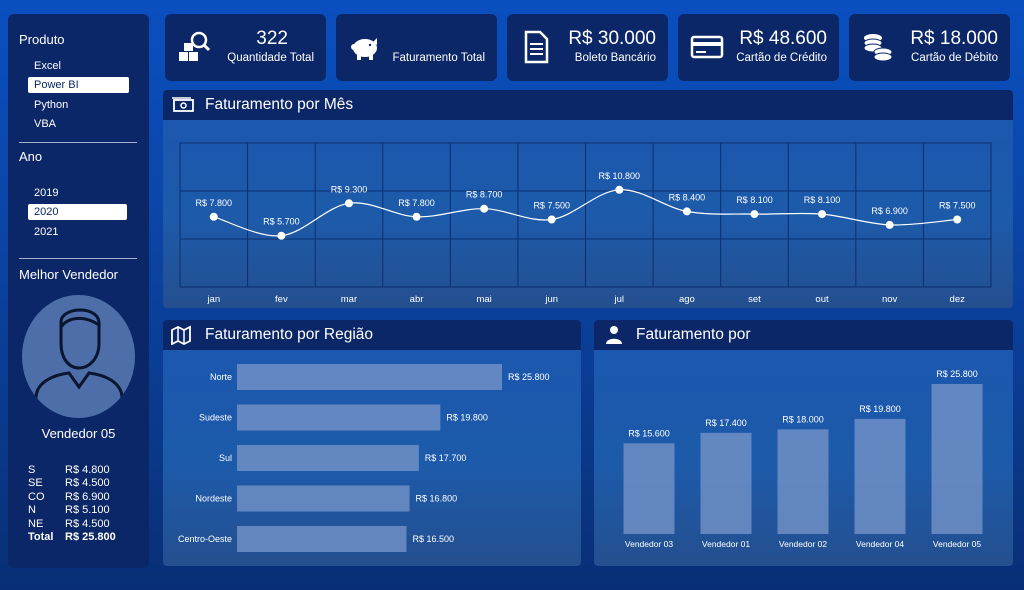 The image size is (1024, 590). I want to click on kpi-value: R$ 48.600, so click(783, 38).